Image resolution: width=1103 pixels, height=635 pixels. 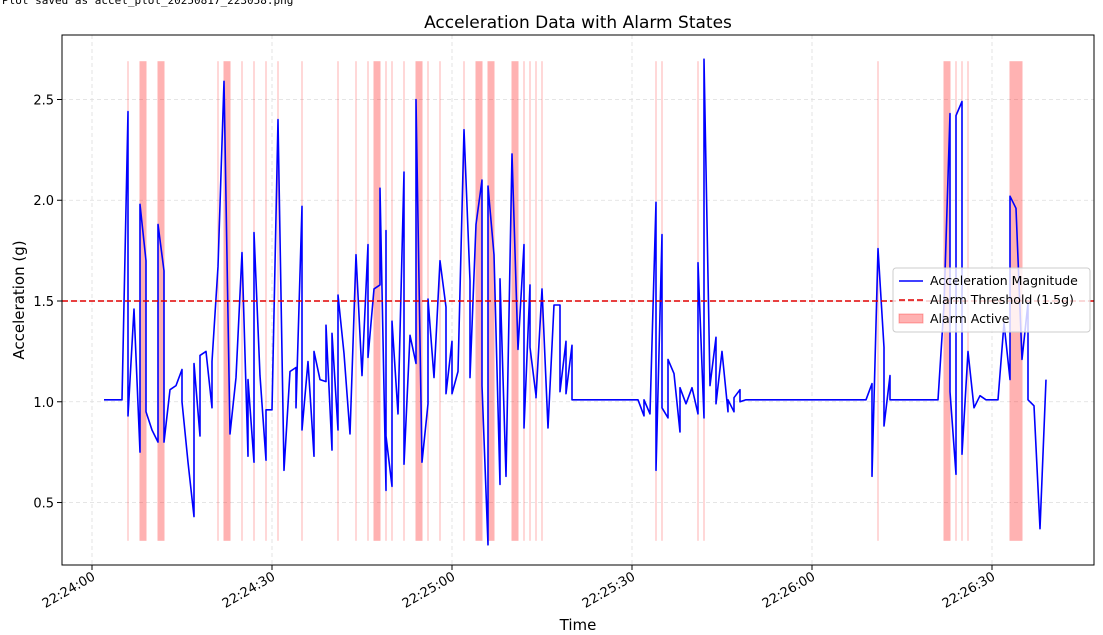 I want to click on legend-box, so click(x=991, y=300).